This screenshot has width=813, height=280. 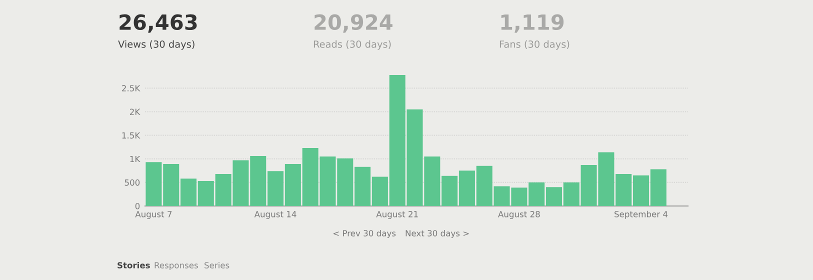 I want to click on text: 1,119, so click(x=532, y=23).